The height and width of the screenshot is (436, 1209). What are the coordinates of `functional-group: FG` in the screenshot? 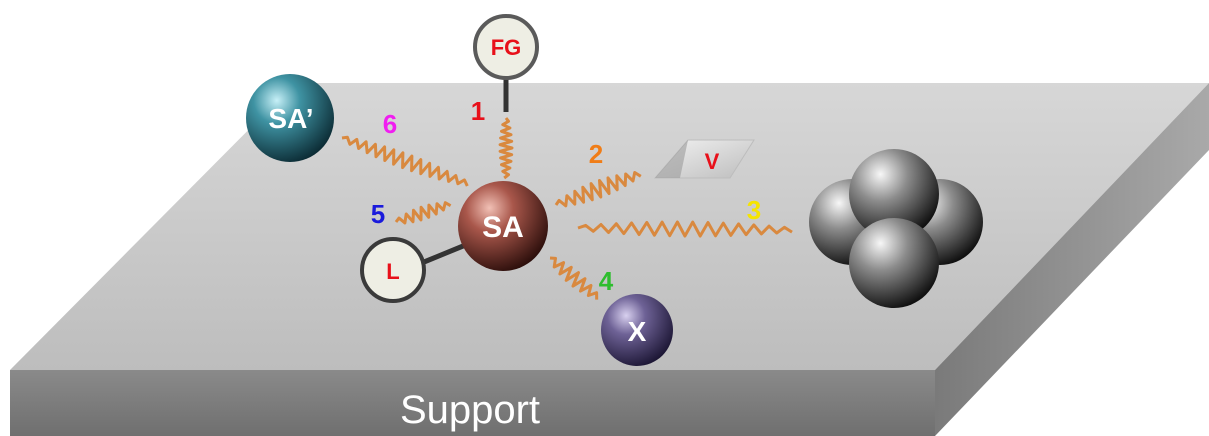 It's located at (506, 47).